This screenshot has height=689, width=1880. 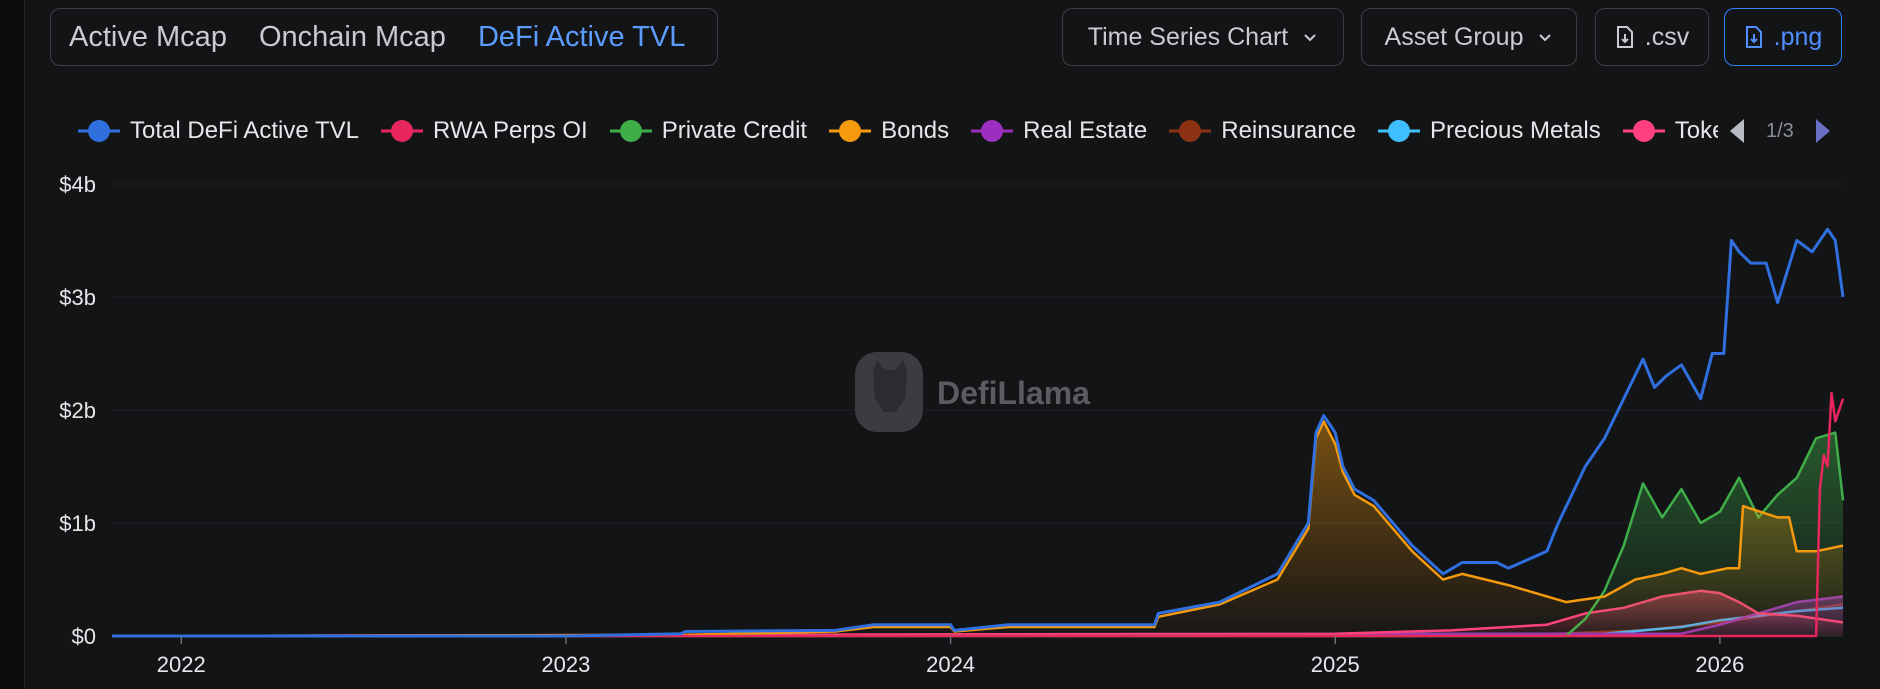 I want to click on legend-label: Precious Metals, so click(x=1515, y=130).